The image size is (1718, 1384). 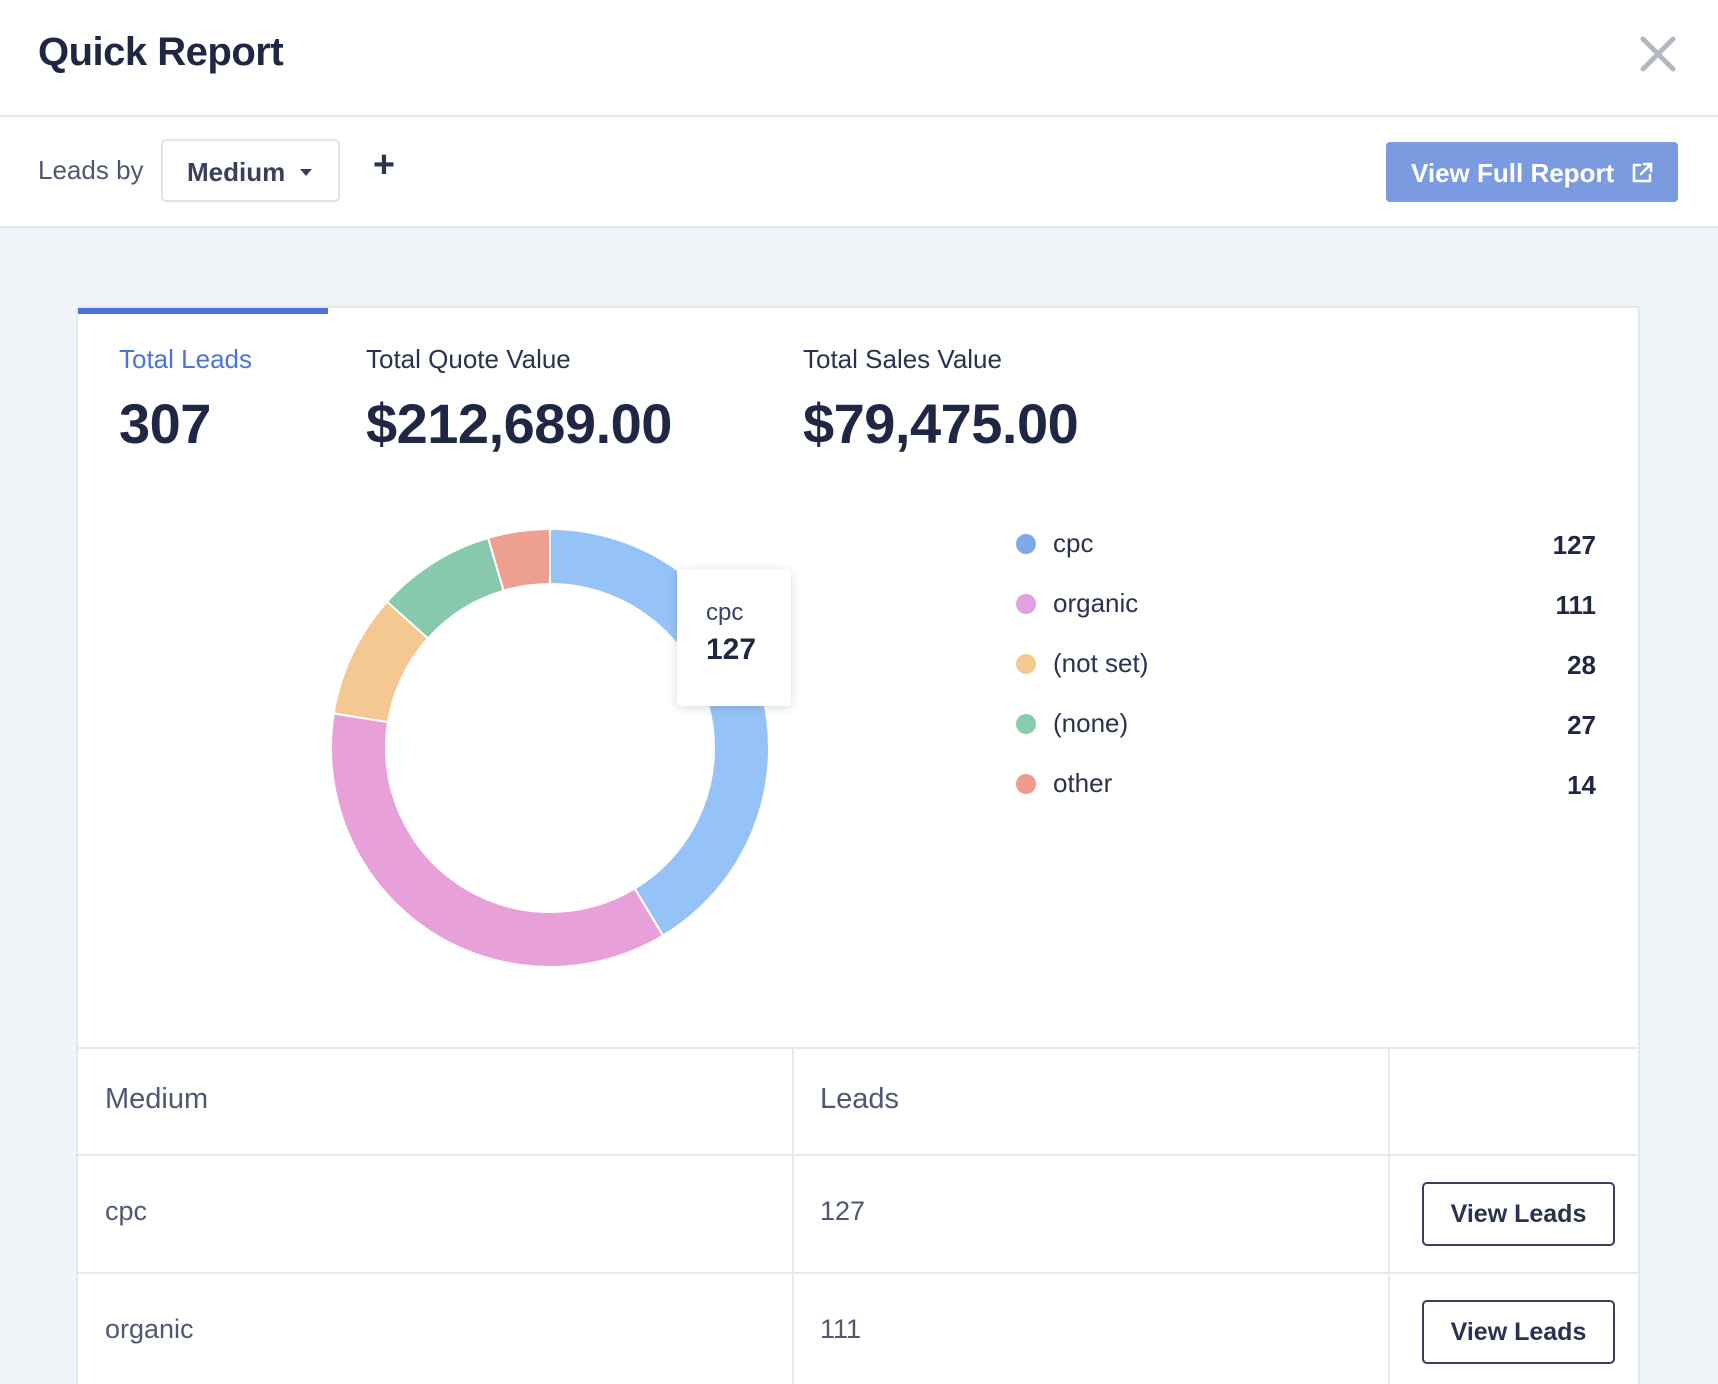 I want to click on metric-label: Total Sales Value, so click(x=902, y=359).